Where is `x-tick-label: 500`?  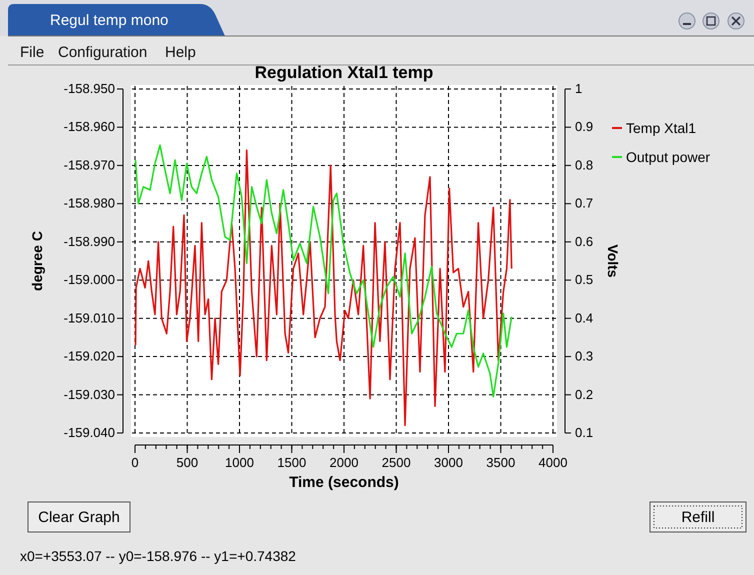 x-tick-label: 500 is located at coordinates (187, 462).